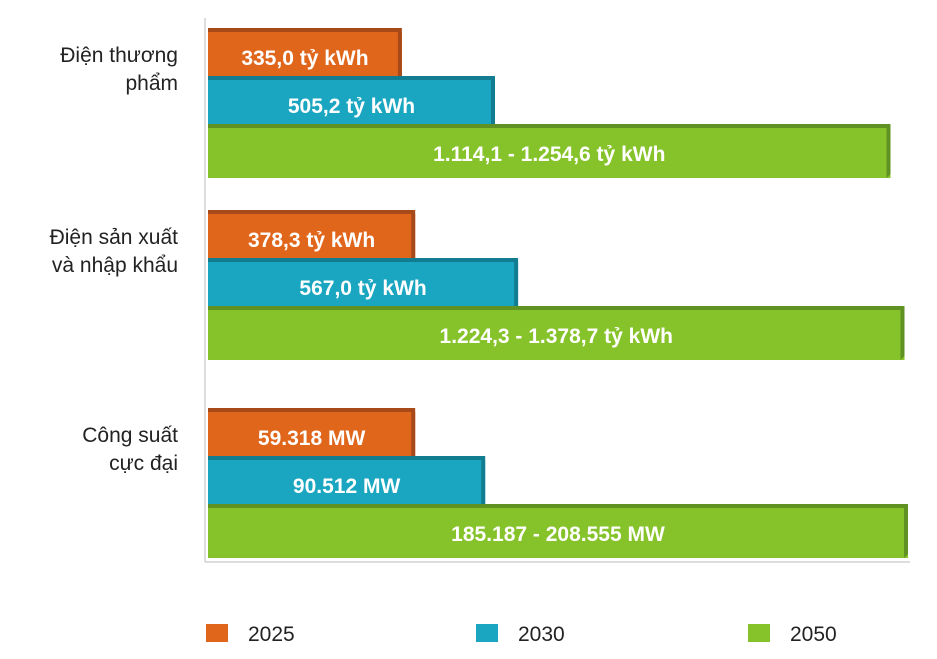 Image resolution: width=937 pixels, height=659 pixels. I want to click on bar-value-label: 378,3 tỷ kWh, so click(311, 240).